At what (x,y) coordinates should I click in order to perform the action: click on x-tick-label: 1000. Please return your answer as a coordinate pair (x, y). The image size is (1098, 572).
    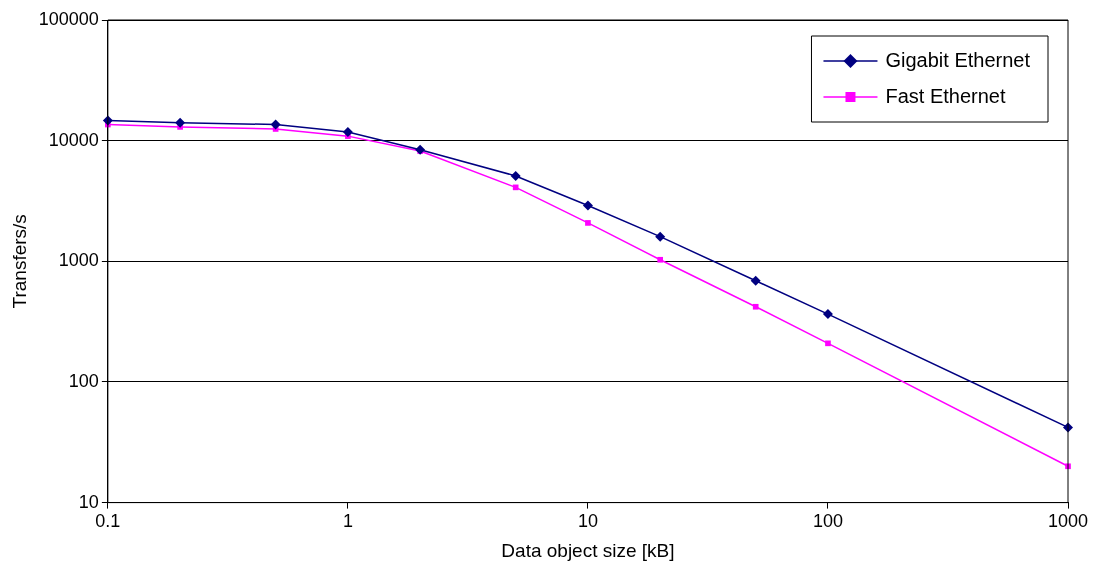
    Looking at the image, I should click on (1068, 521).